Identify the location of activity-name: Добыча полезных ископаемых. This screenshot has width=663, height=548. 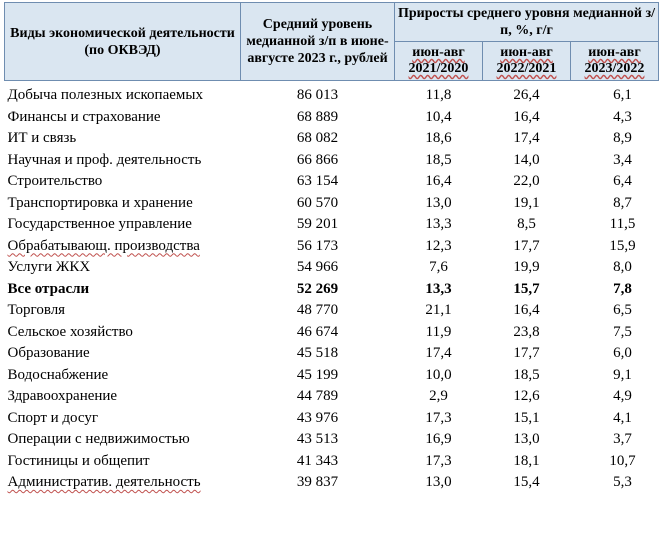
(105, 95).